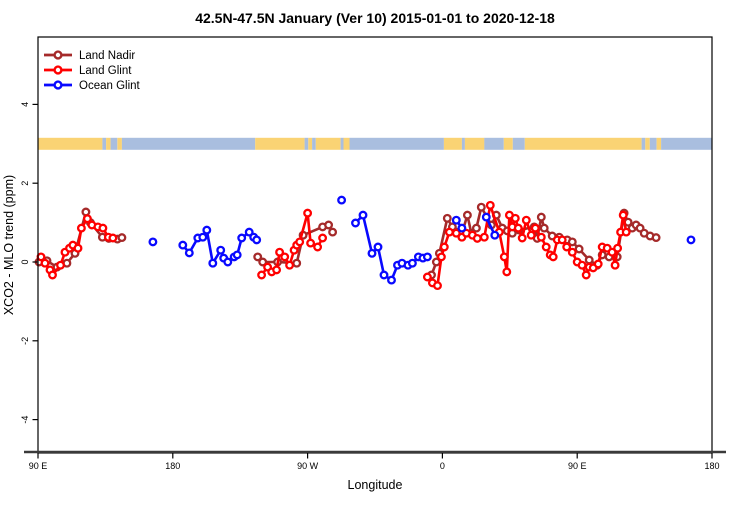 The height and width of the screenshot is (505, 750). I want to click on y-tick-label: -2, so click(25, 341).